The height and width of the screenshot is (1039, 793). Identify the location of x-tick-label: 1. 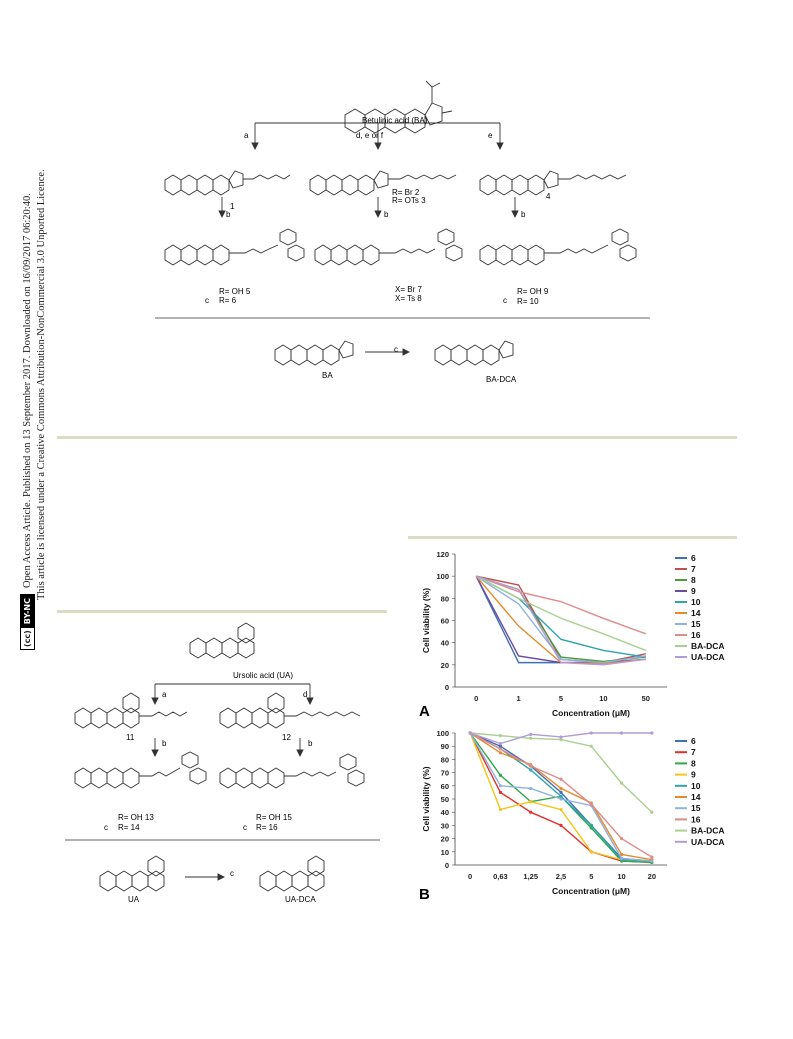
(519, 698).